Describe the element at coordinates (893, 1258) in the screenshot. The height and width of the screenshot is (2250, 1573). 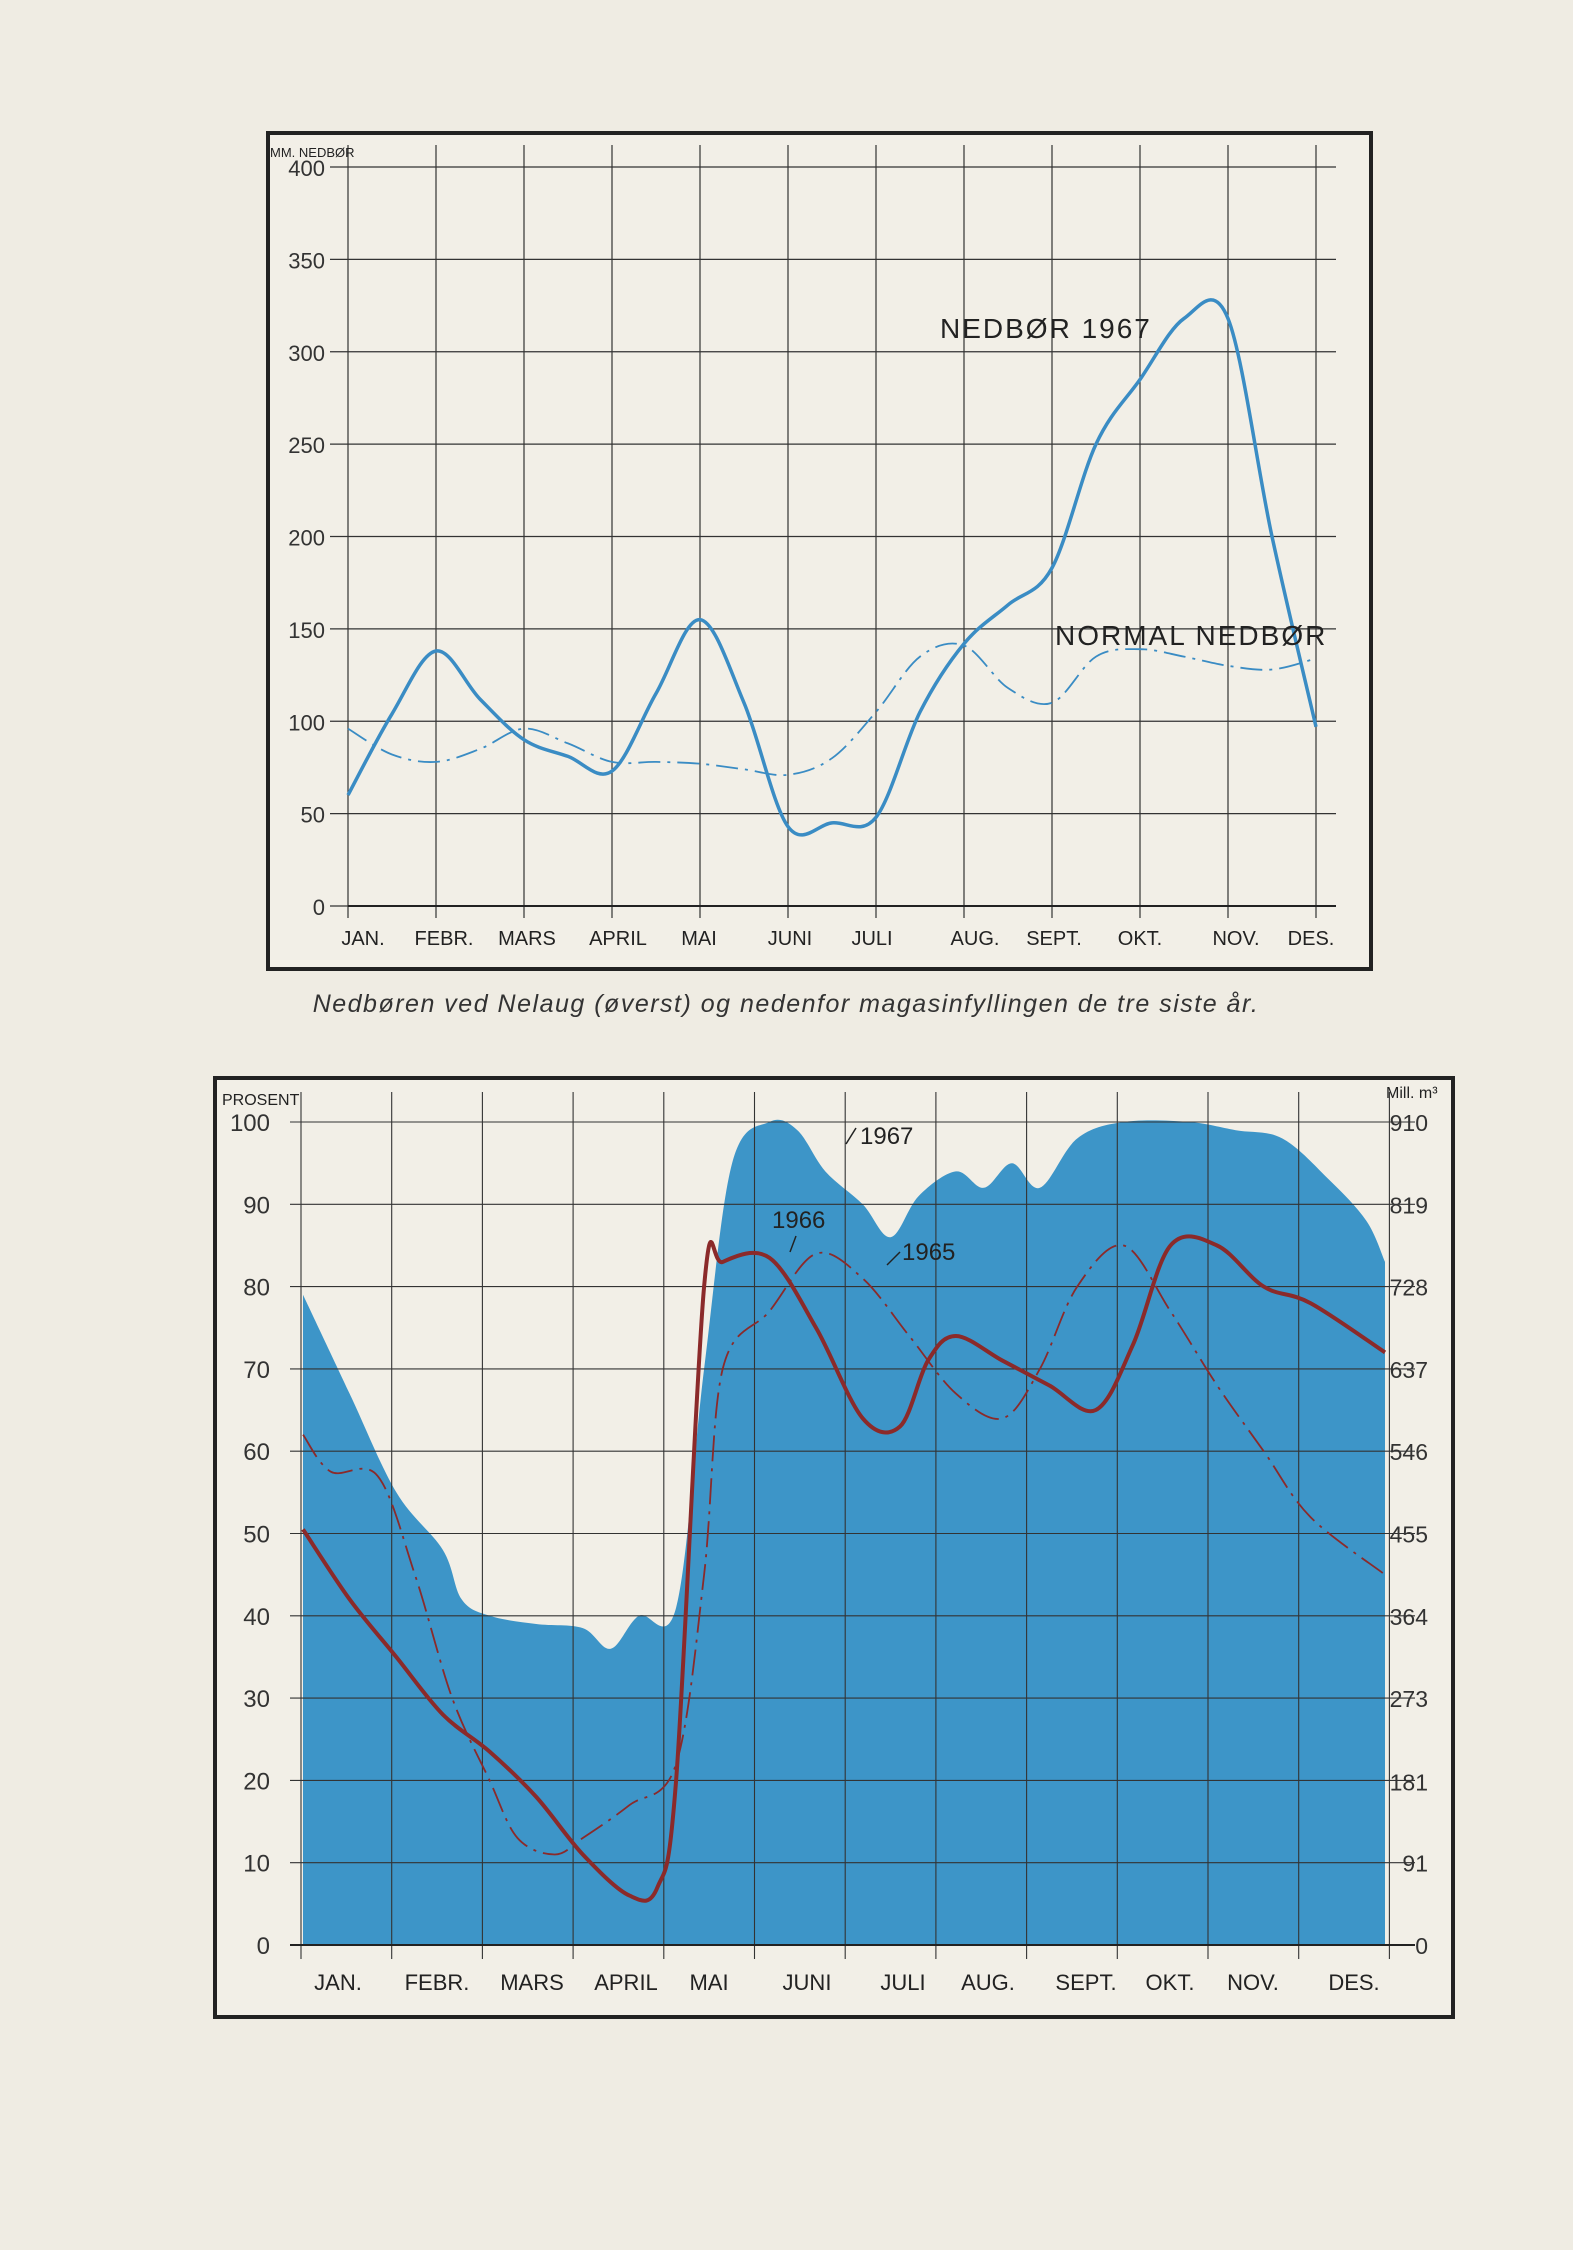
I see `annotation-1965-leader` at that location.